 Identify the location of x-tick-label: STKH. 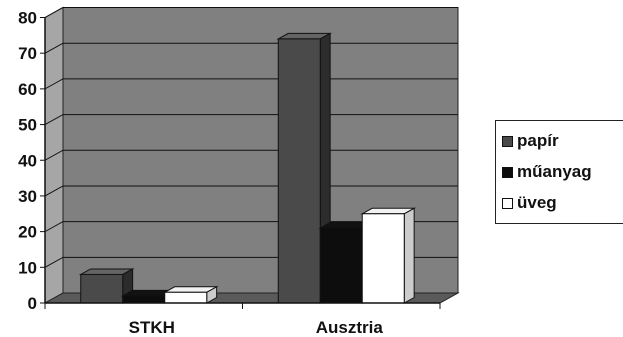
(152, 327).